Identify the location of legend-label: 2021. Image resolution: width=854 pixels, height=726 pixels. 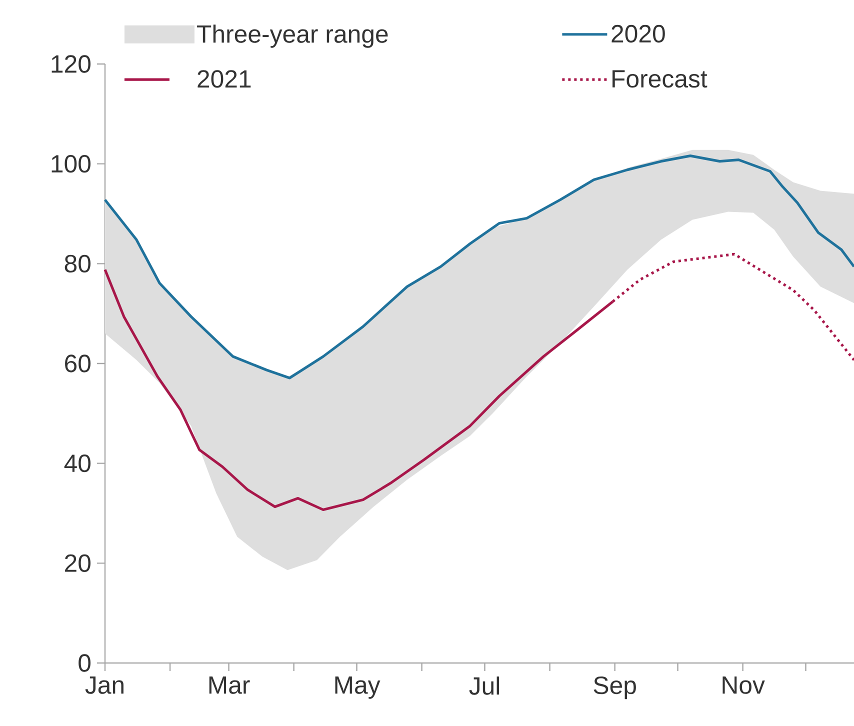
(224, 79).